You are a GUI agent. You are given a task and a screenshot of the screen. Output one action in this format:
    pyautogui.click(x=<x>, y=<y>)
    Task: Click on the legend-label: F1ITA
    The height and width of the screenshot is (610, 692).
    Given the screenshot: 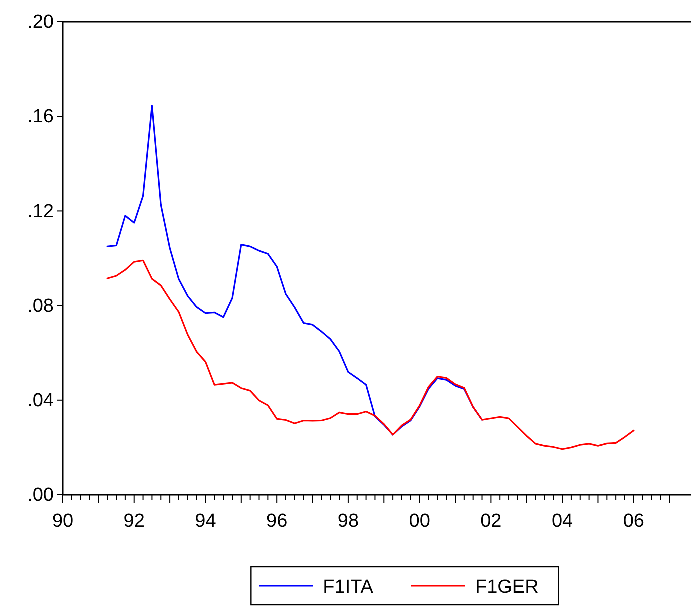 What is the action you would take?
    pyautogui.click(x=348, y=587)
    